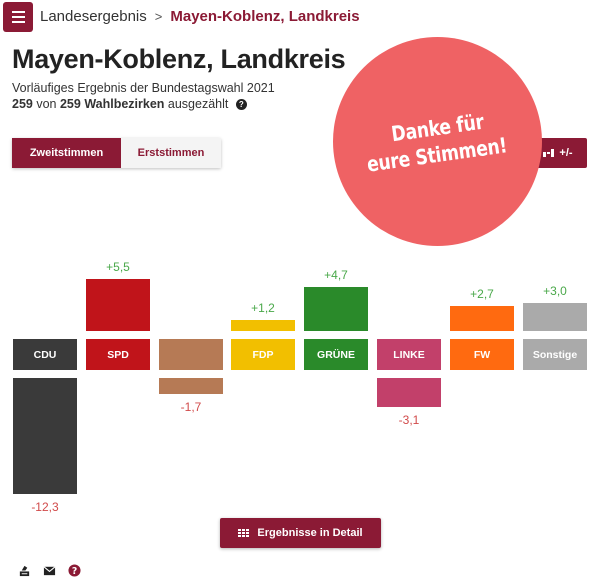  What do you see at coordinates (482, 354) in the screenshot?
I see `party-label-fw: FW` at bounding box center [482, 354].